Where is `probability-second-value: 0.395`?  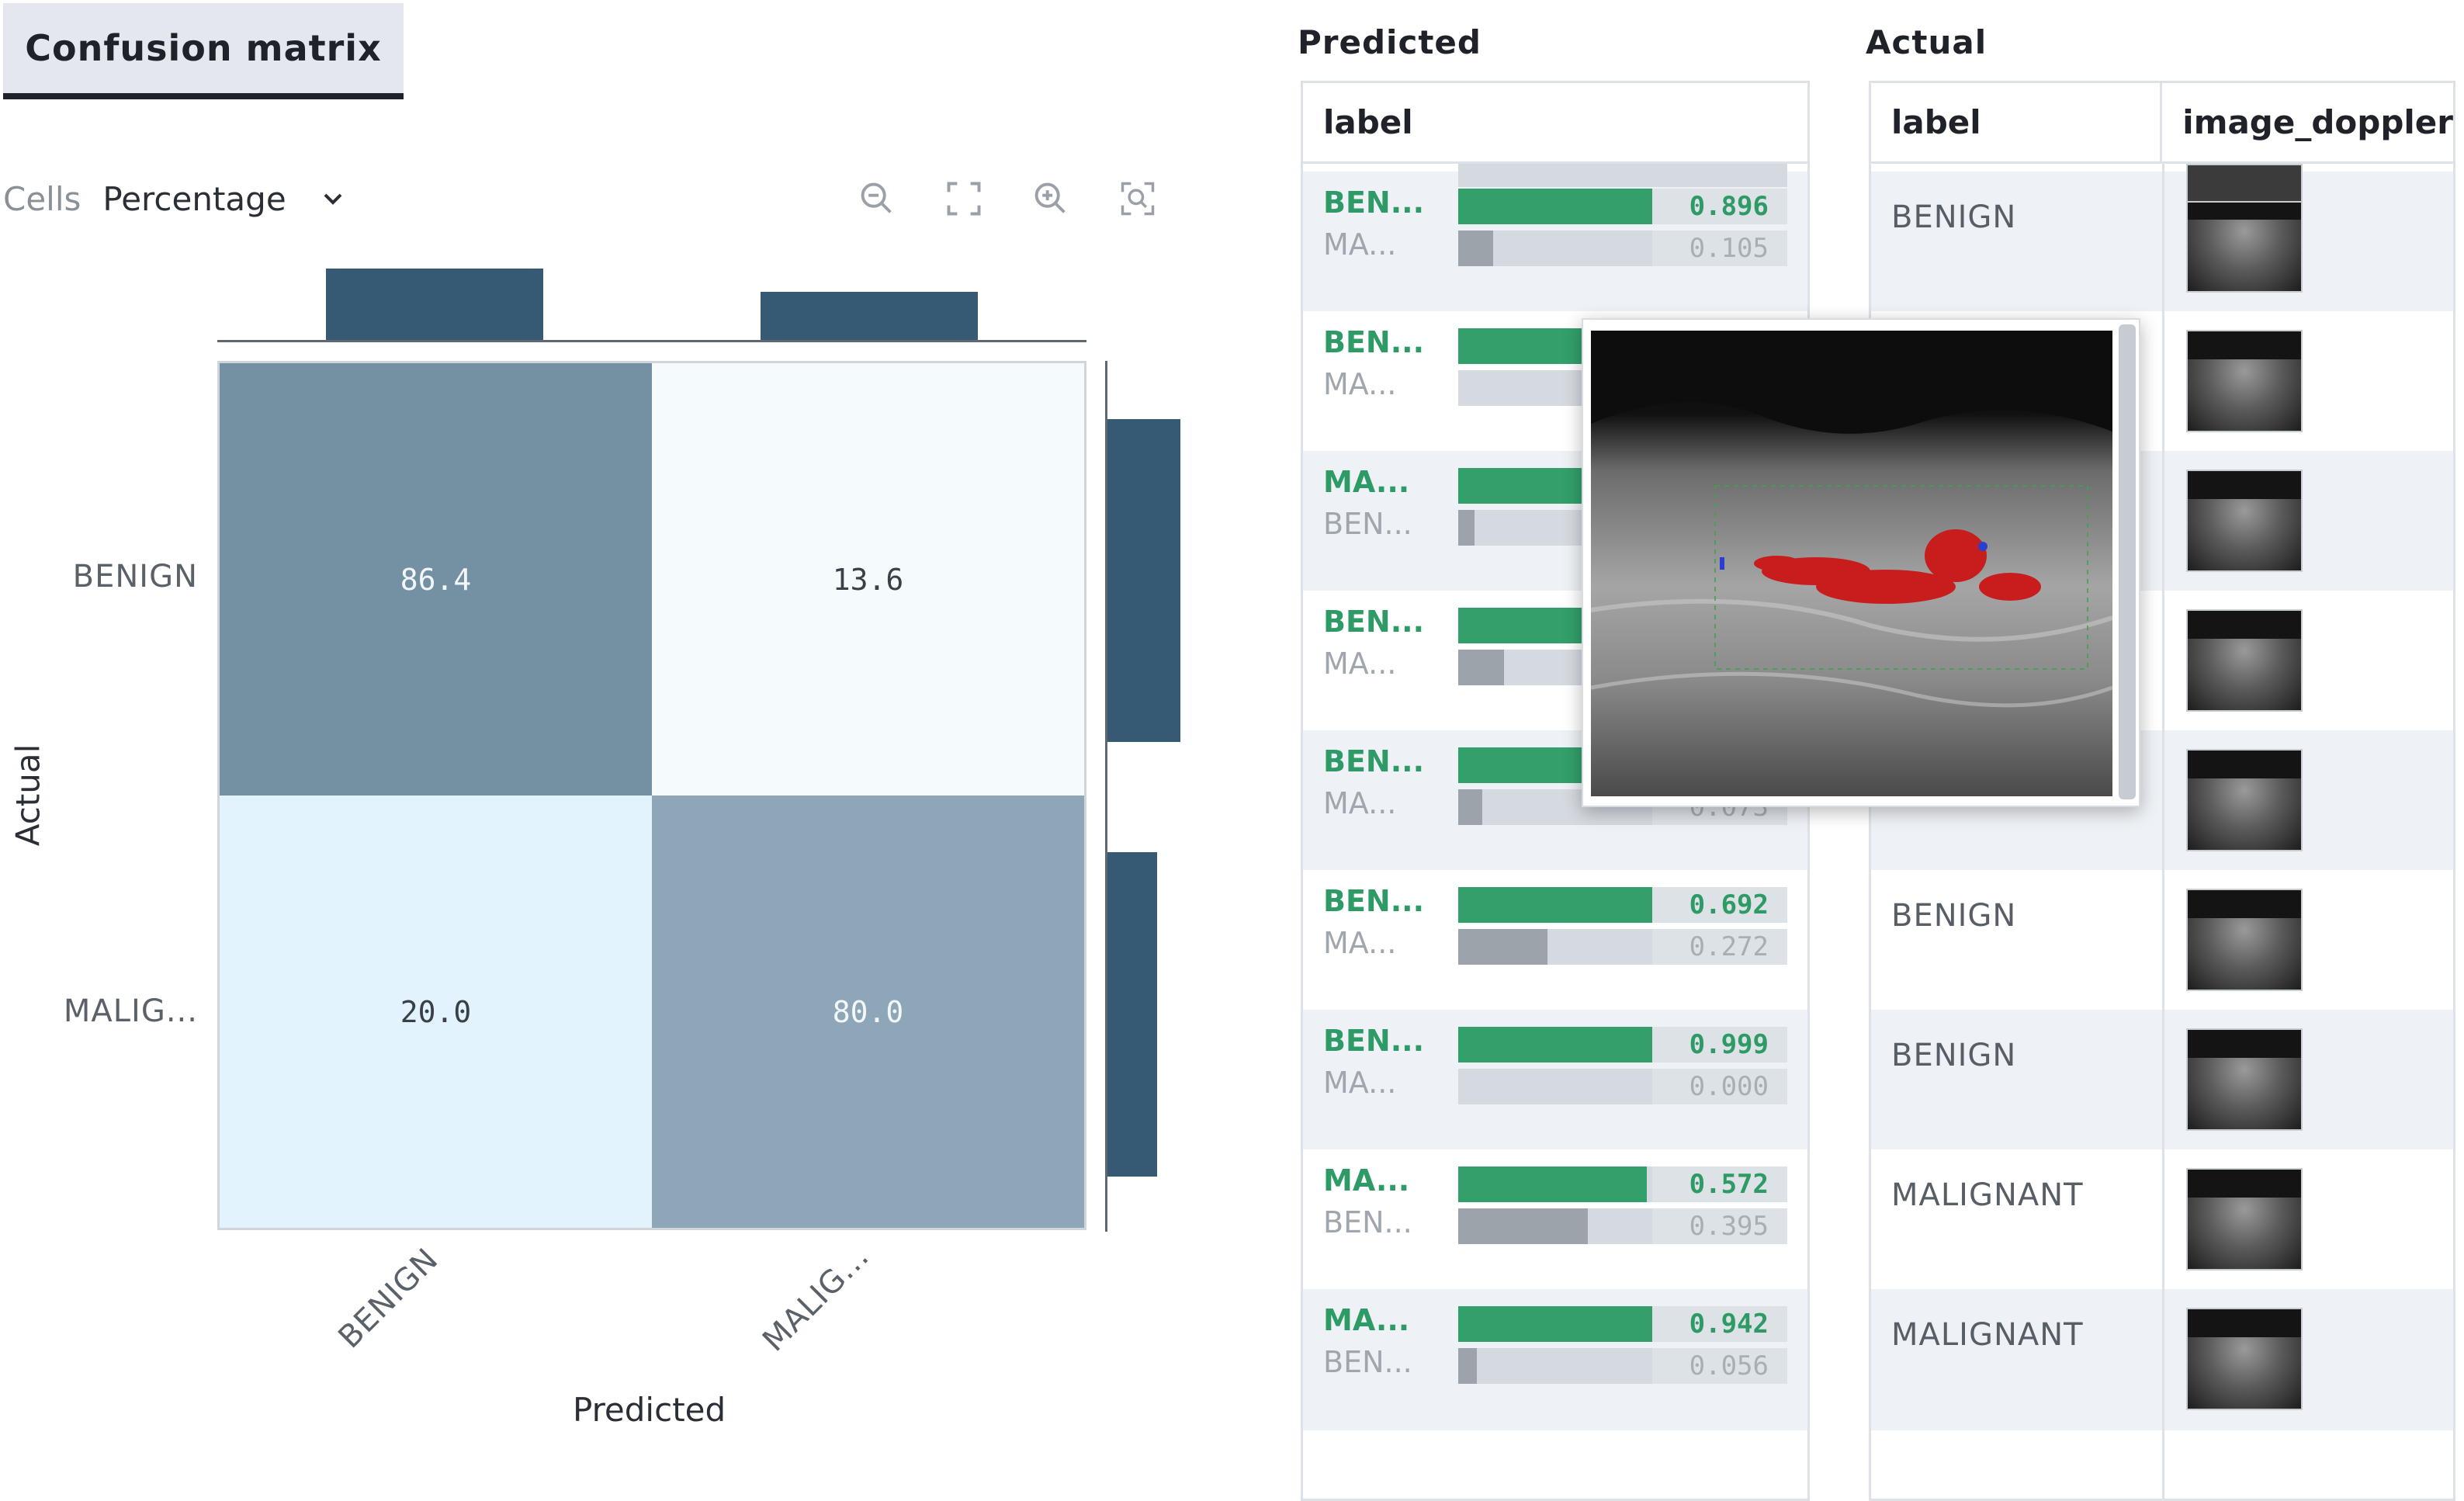 probability-second-value: 0.395 is located at coordinates (1719, 1226).